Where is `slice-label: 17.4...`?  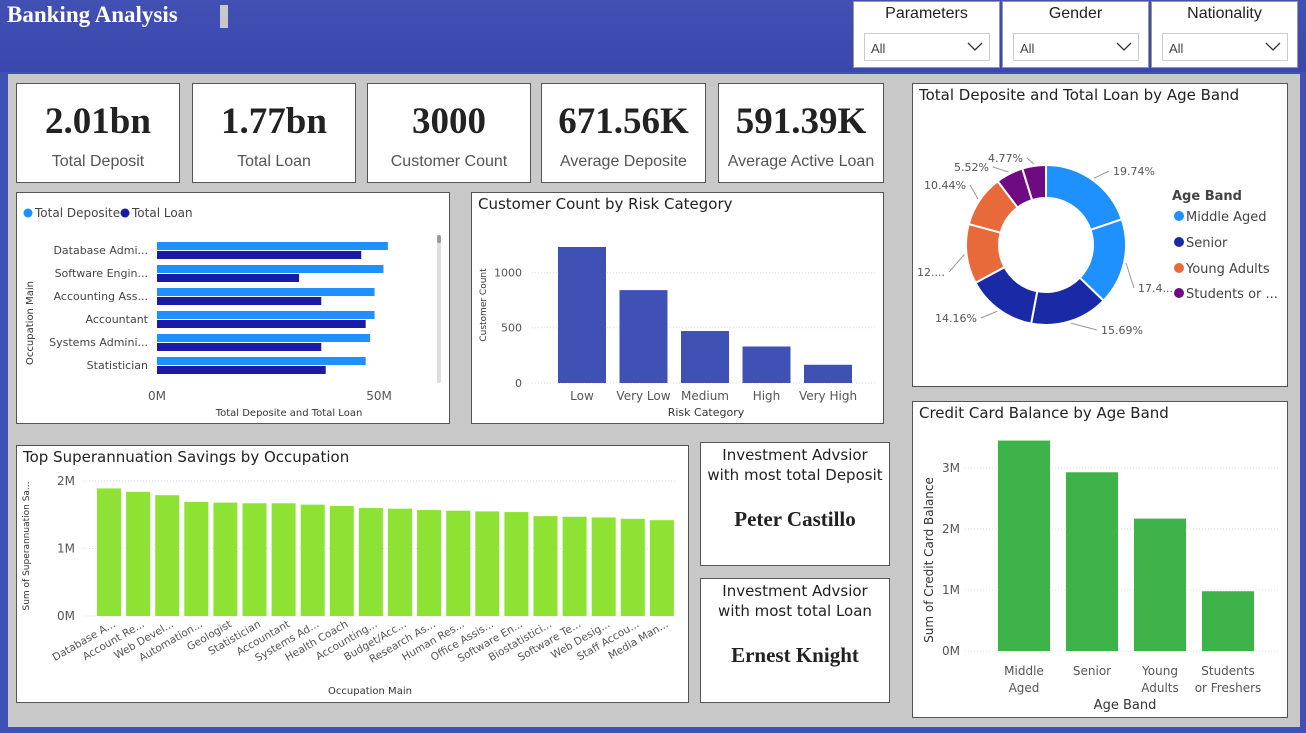
slice-label: 17.4... is located at coordinates (1155, 288).